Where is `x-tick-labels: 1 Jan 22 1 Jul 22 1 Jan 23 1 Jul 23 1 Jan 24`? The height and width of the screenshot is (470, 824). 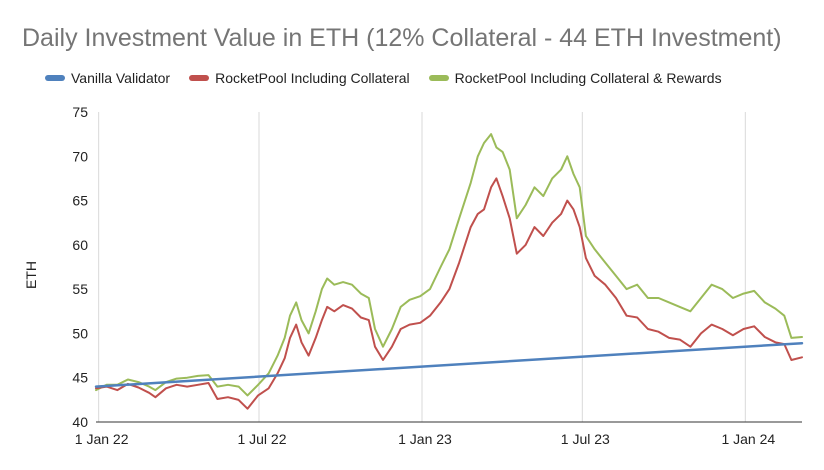 x-tick-labels: 1 Jan 22 1 Jul 22 1 Jan 23 1 Jul 23 1 Jan 24 is located at coordinates (425, 439).